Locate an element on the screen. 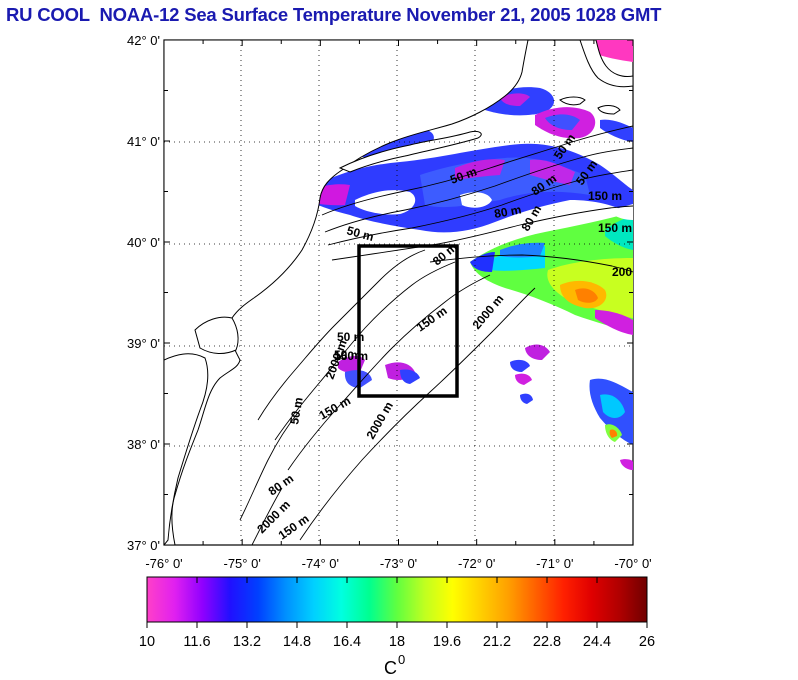 The height and width of the screenshot is (680, 798). contour-label: 200 is located at coordinates (622, 272).